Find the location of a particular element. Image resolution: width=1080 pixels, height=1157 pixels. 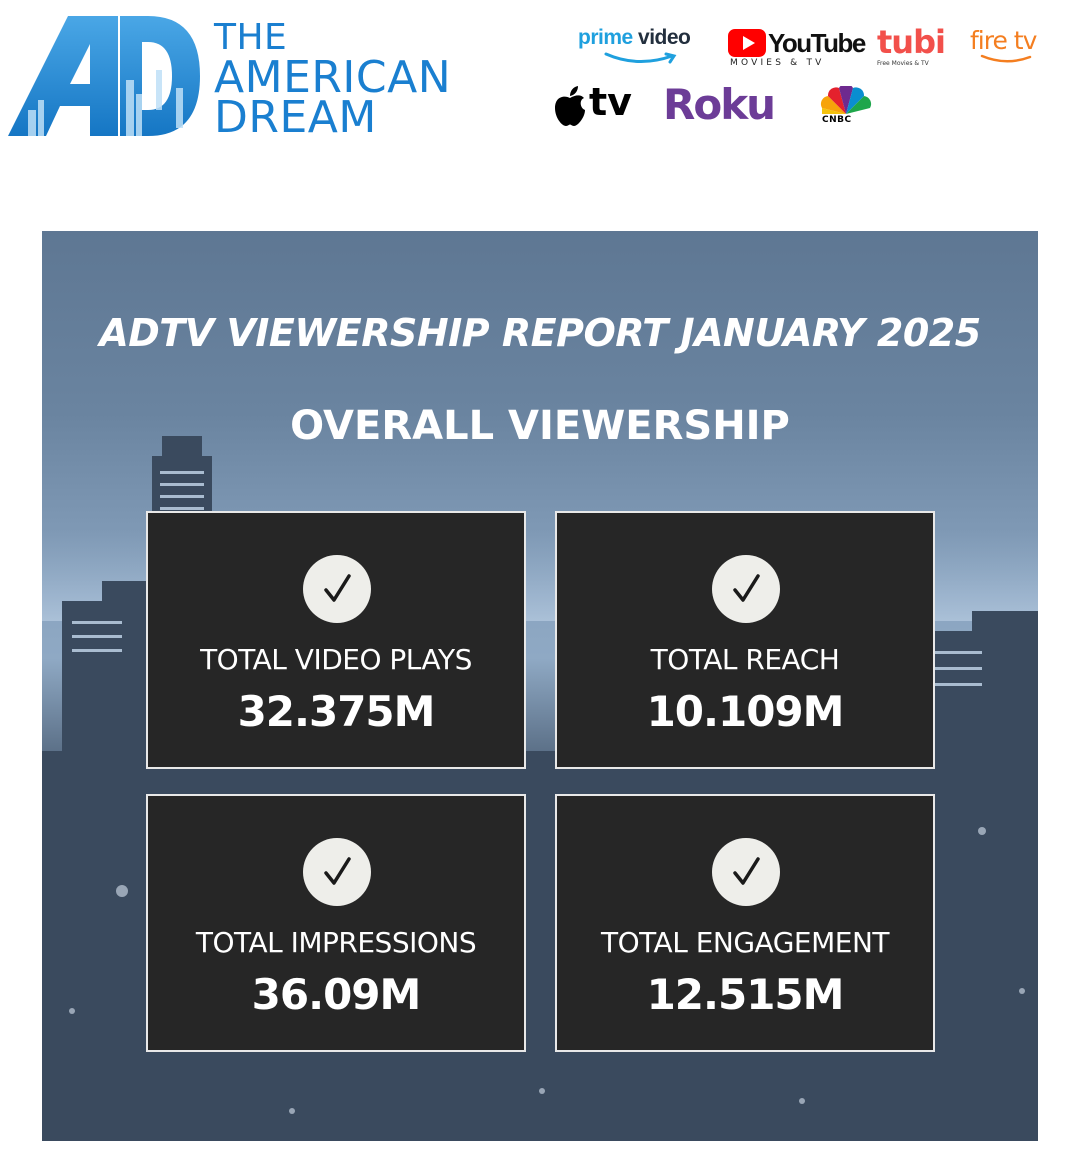

cnbc-wordmark: CNBC is located at coordinates (837, 120).